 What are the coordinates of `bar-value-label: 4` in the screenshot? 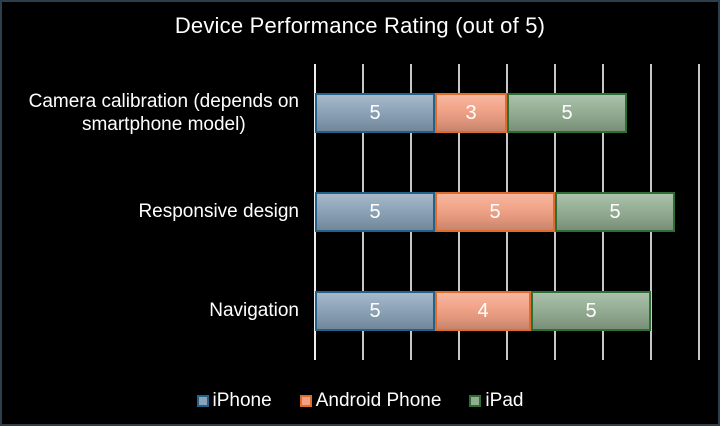 It's located at (483, 310).